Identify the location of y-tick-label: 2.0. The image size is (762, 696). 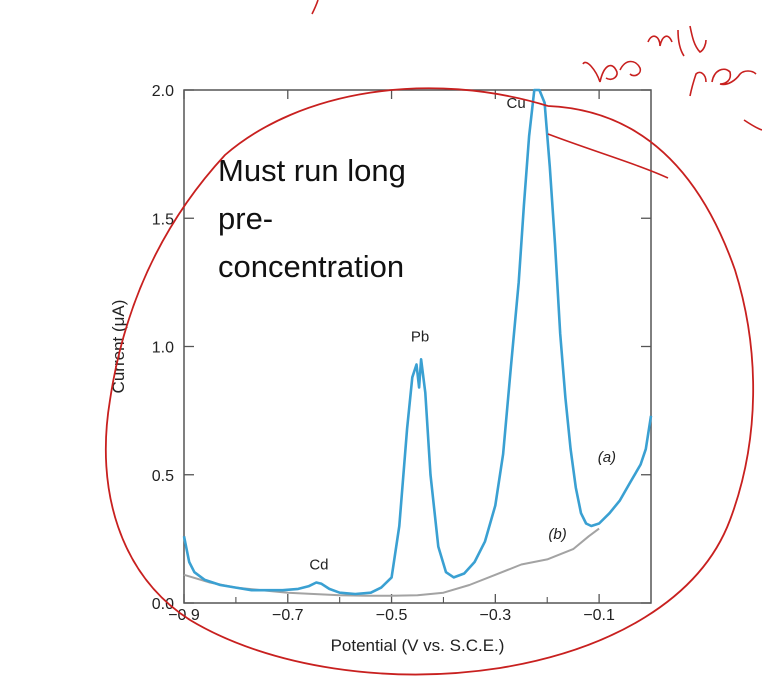
(163, 91).